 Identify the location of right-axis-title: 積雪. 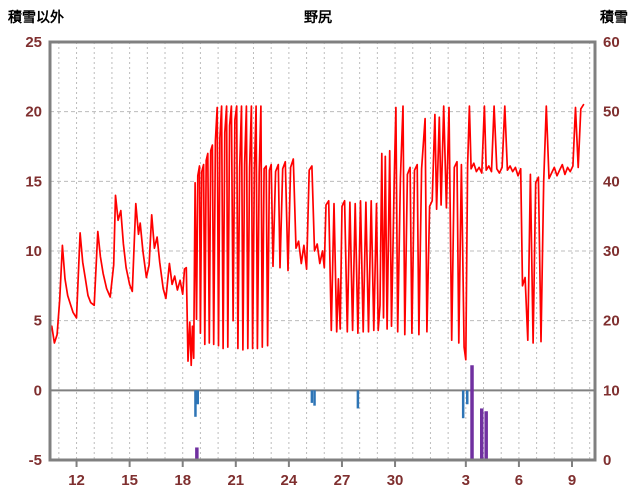
(613, 17).